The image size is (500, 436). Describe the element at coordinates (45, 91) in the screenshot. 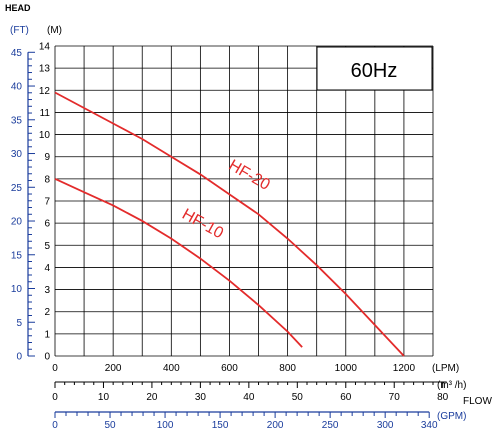

I see `y-m-tick-label: 12` at that location.